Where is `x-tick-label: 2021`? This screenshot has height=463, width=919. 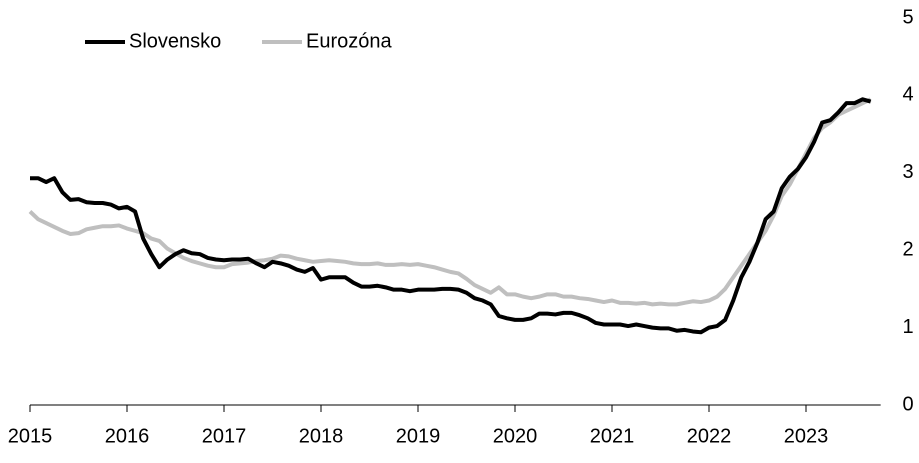
x-tick-label: 2021 is located at coordinates (612, 436).